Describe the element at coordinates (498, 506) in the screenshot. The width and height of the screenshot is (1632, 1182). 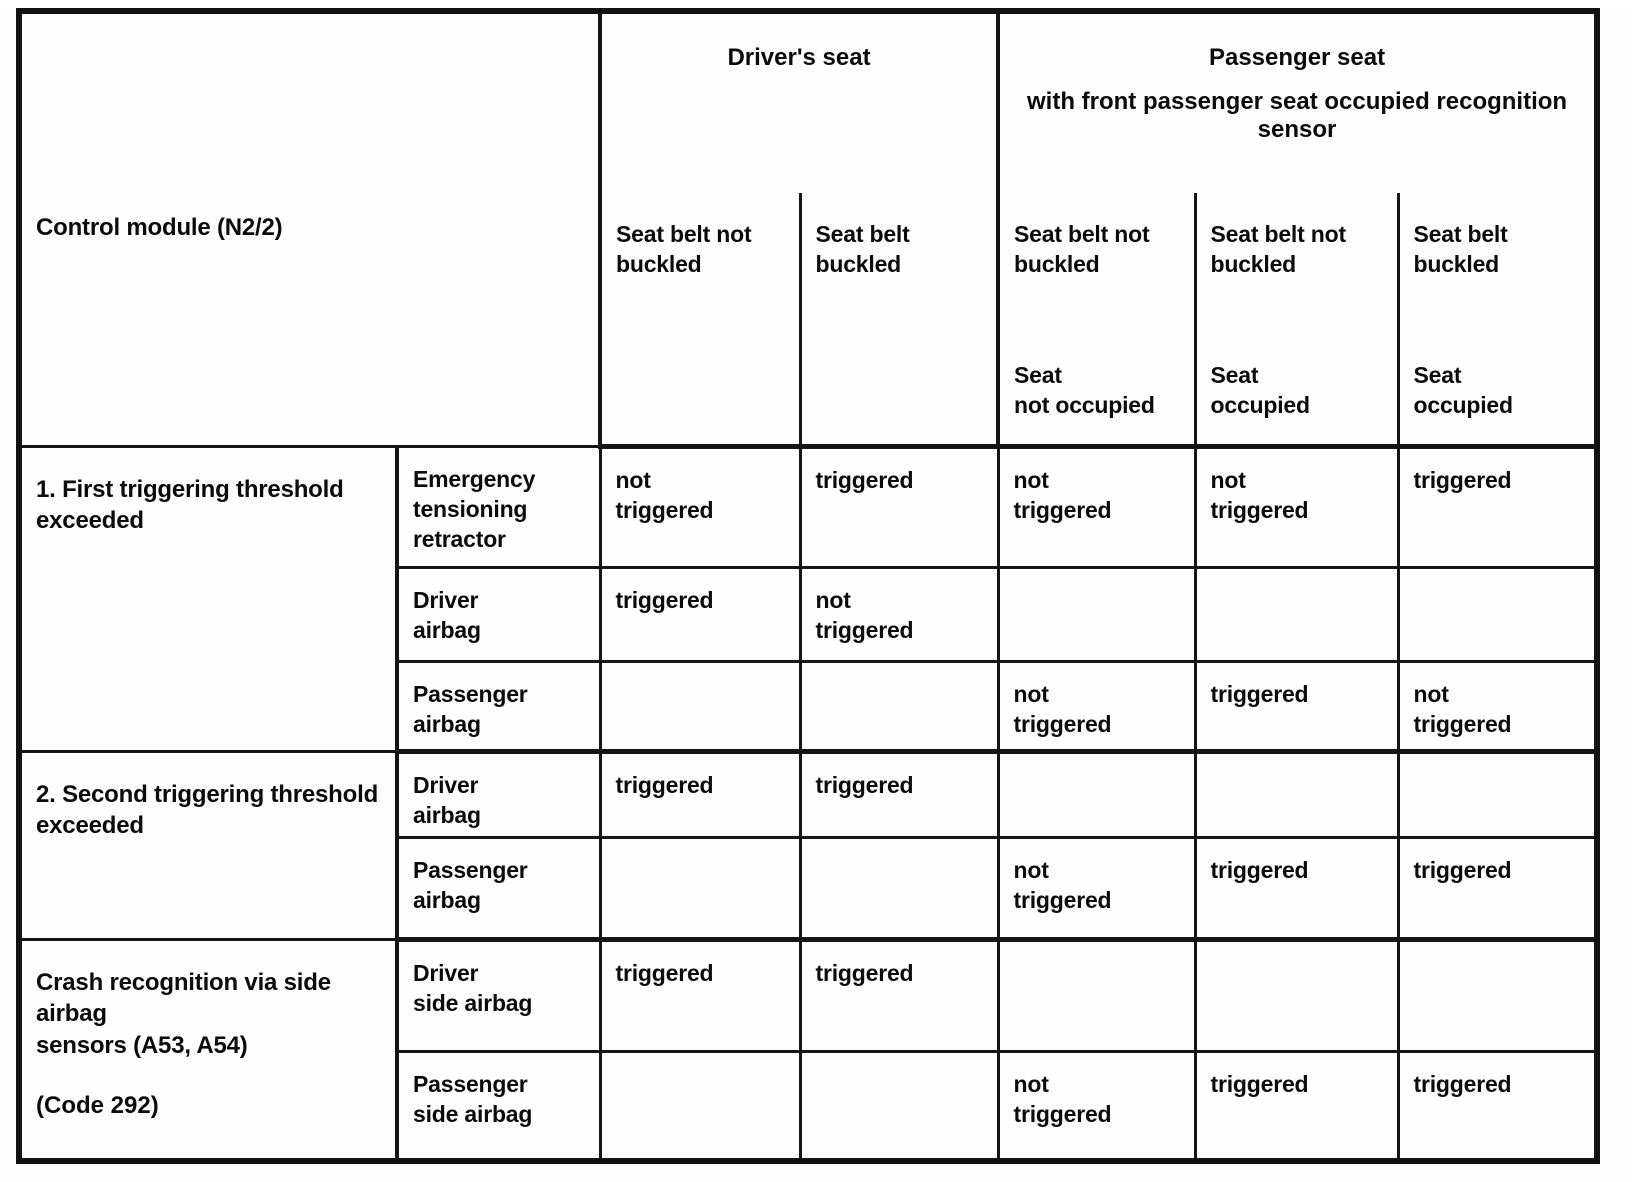
I see `component-cell: Emergency tensioning retractor` at that location.